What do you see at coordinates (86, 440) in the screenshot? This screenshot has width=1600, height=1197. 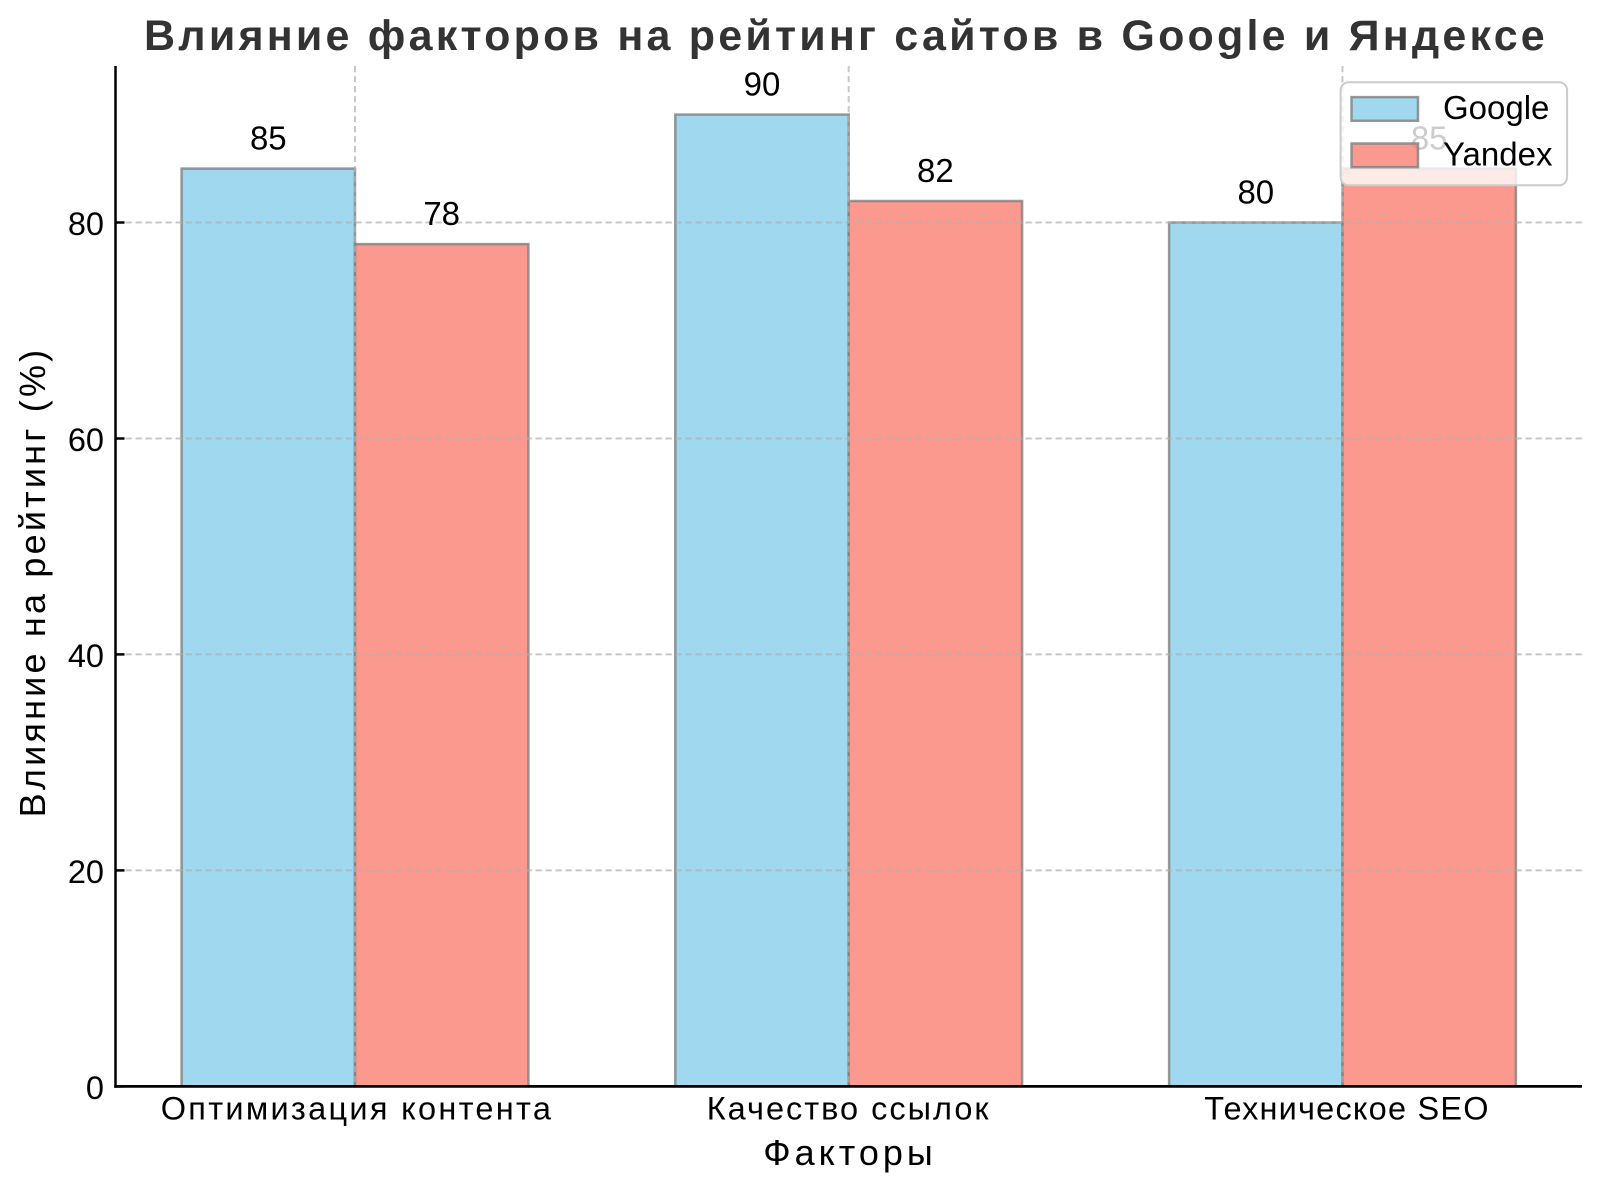 I see `svg-text: 60` at bounding box center [86, 440].